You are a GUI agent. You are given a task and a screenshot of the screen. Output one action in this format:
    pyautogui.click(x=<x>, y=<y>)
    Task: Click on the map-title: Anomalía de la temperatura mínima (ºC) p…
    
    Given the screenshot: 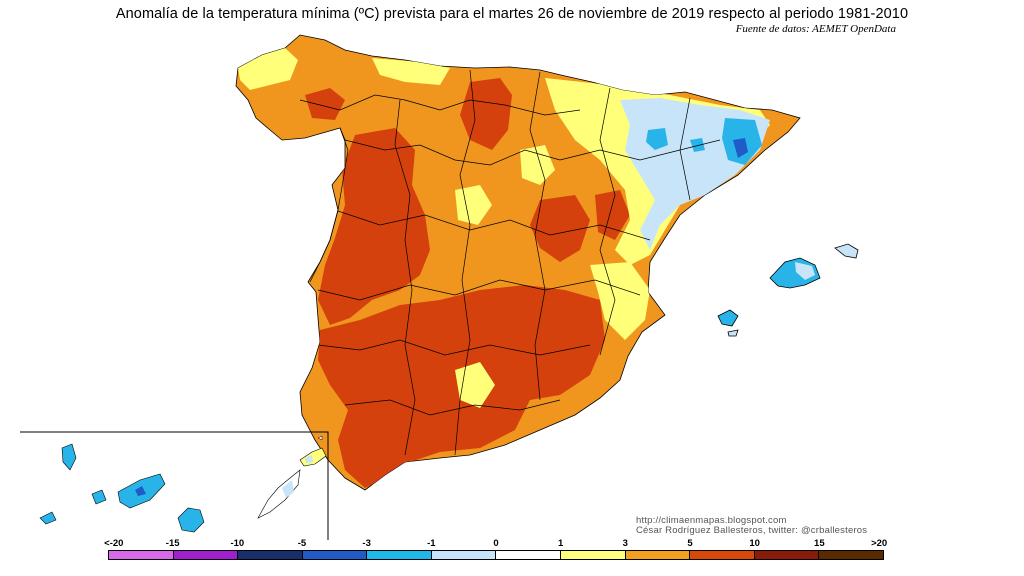 What is the action you would take?
    pyautogui.click(x=512, y=14)
    